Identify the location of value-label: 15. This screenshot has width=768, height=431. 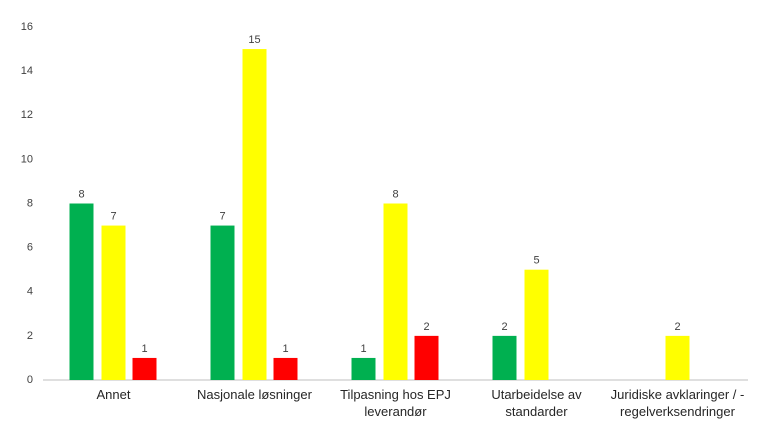
(254, 40).